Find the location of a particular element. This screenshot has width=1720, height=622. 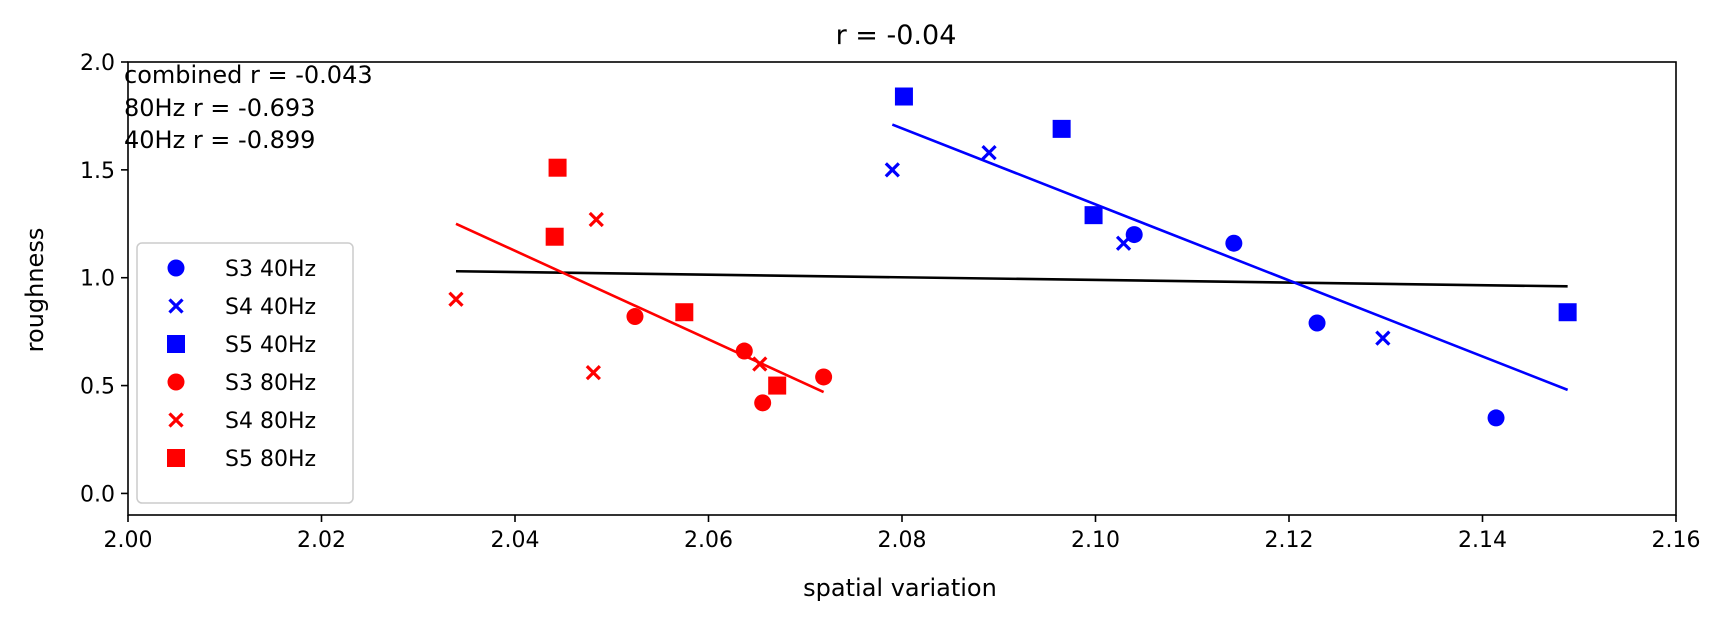

data-point-x-s1-p1 is located at coordinates (989, 152).